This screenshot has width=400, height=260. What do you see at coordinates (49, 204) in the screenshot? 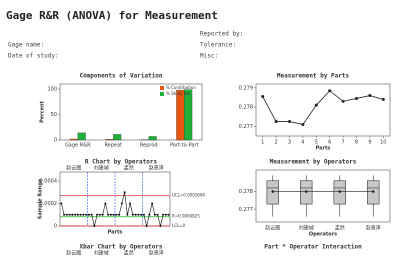
I see `y-tick-label: 0.0002` at bounding box center [49, 204].